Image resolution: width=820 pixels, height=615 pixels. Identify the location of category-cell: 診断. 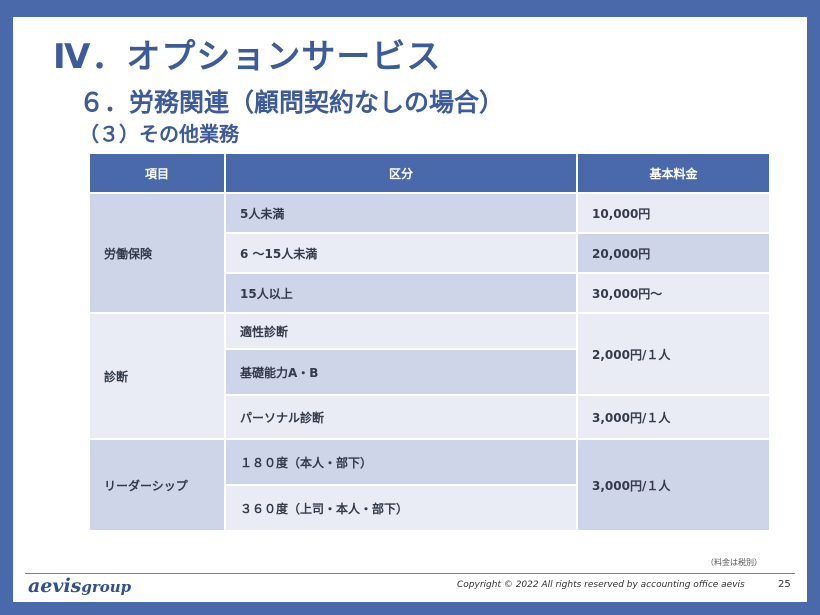
(157, 376).